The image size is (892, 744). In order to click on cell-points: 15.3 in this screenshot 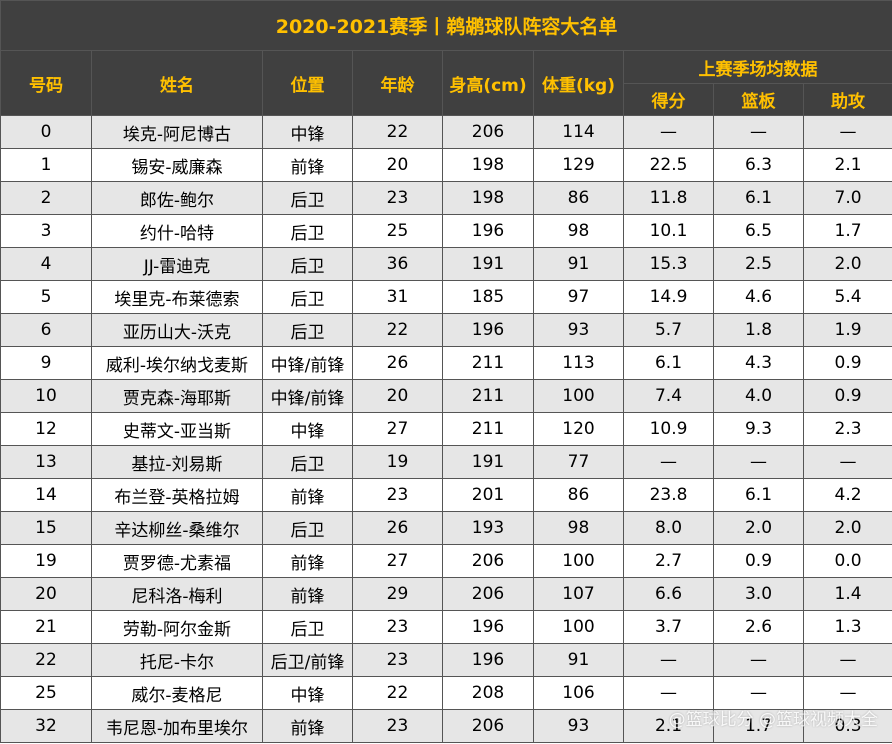, I will do `click(668, 264)`.